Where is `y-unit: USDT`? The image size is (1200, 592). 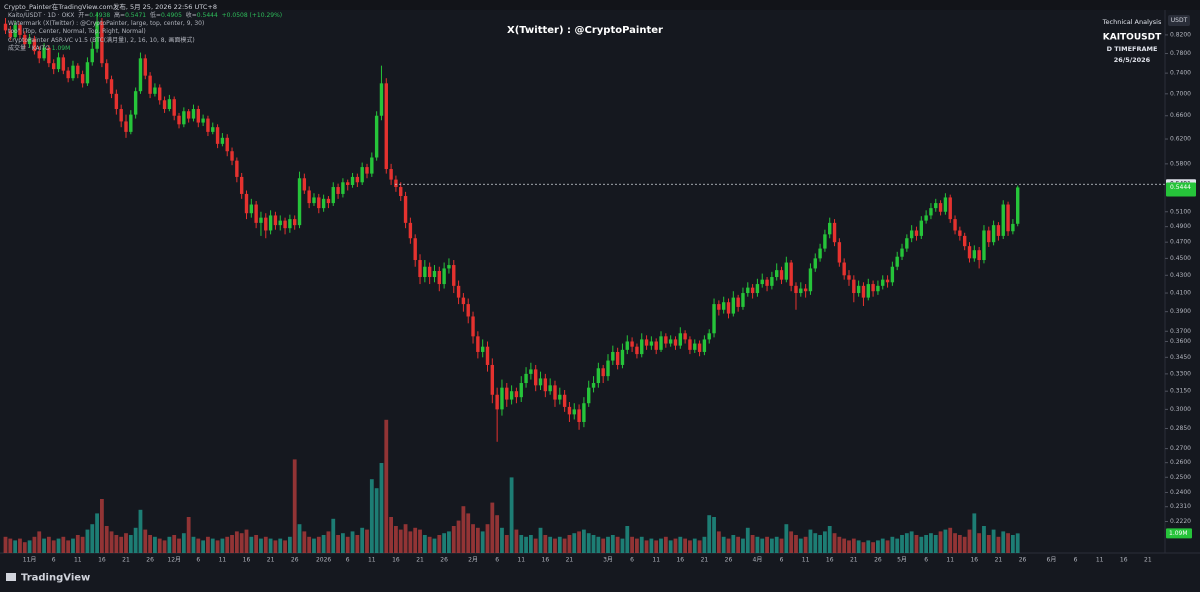 y-unit: USDT is located at coordinates (1179, 20).